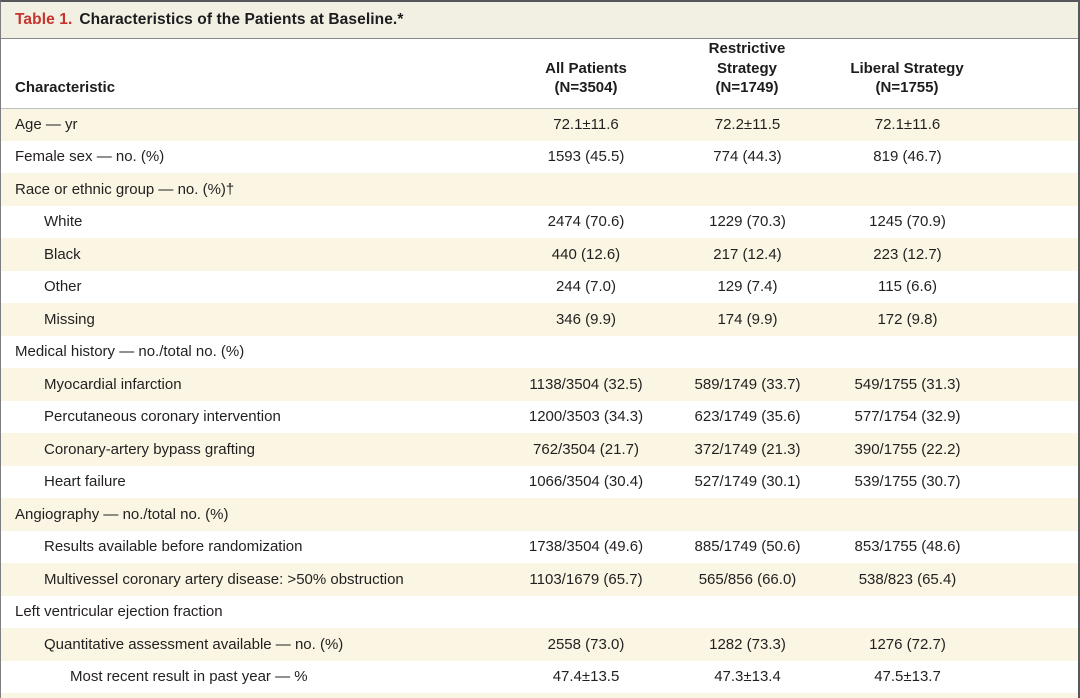  Describe the element at coordinates (189, 677) in the screenshot. I see `characteristic-cell: Most recent result in past year — %` at that location.